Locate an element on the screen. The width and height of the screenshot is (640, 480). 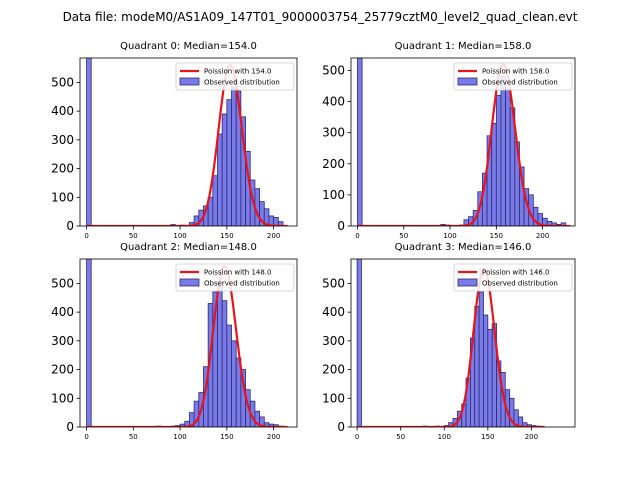
panel-title: Quadrant 0: Median=154.0 is located at coordinates (188, 46).